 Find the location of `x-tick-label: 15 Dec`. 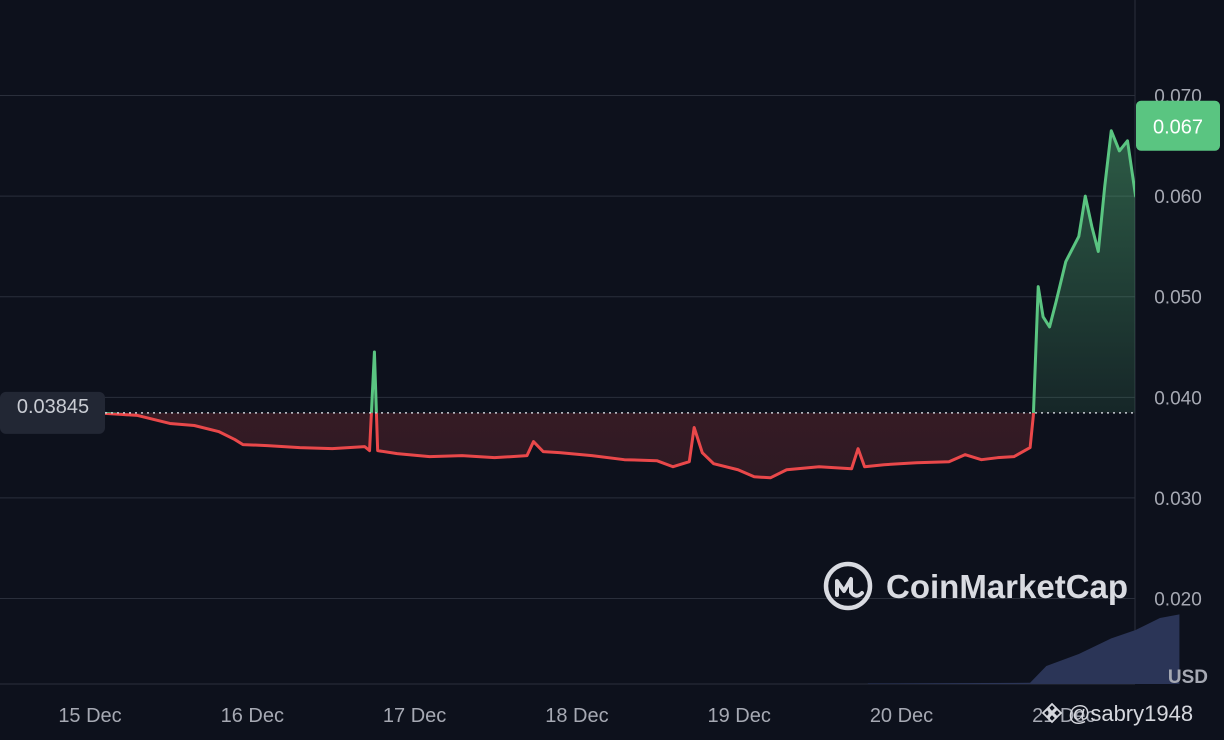

x-tick-label: 15 Dec is located at coordinates (89, 716).